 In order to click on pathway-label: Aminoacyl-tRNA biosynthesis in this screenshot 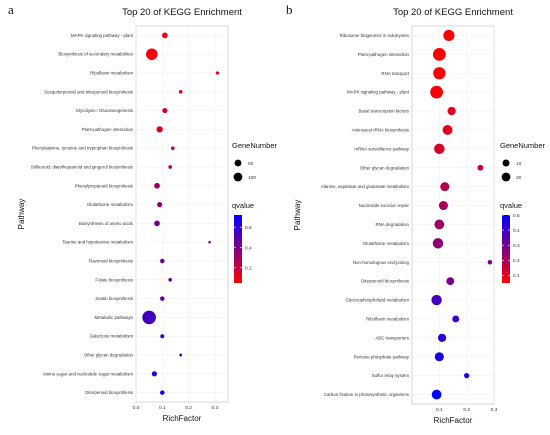, I will do `click(381, 129)`.